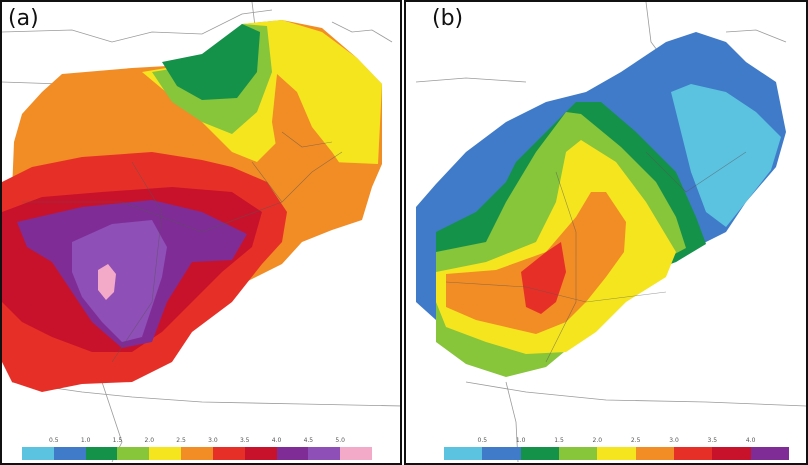 This screenshot has width=808, height=465. Describe the element at coordinates (23, 18) in the screenshot. I see `panel-label-a: (a)` at that location.